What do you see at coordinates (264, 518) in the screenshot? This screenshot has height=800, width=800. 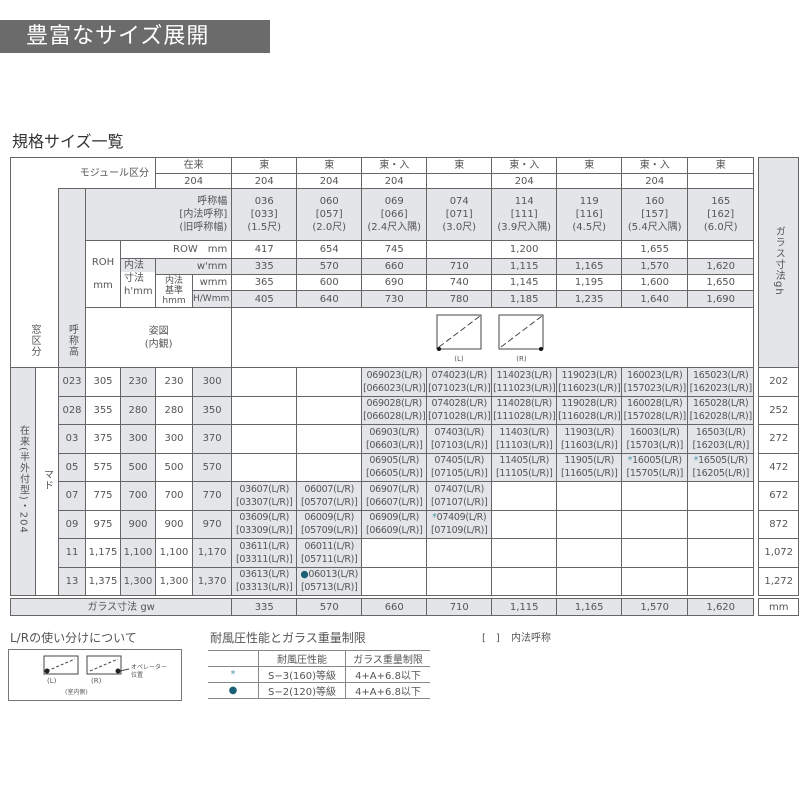 I see `product-code: 03609(L/R)` at bounding box center [264, 518].